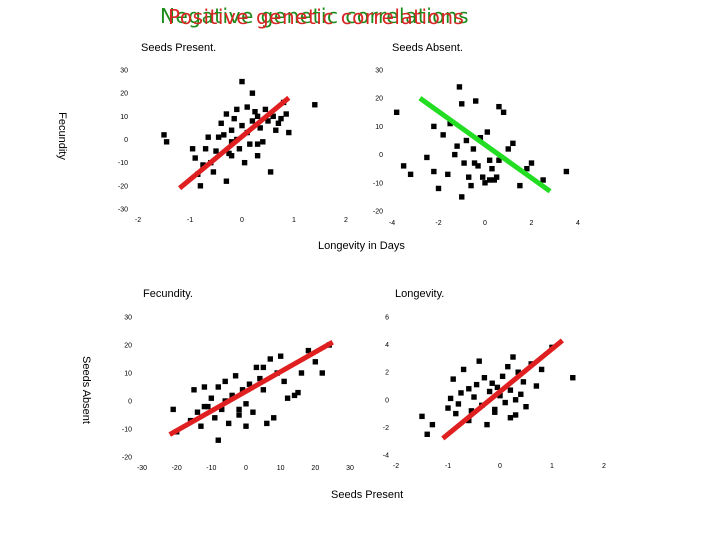 This screenshot has width=720, height=540. I want to click on y-tick-label: -2, so click(386, 428).